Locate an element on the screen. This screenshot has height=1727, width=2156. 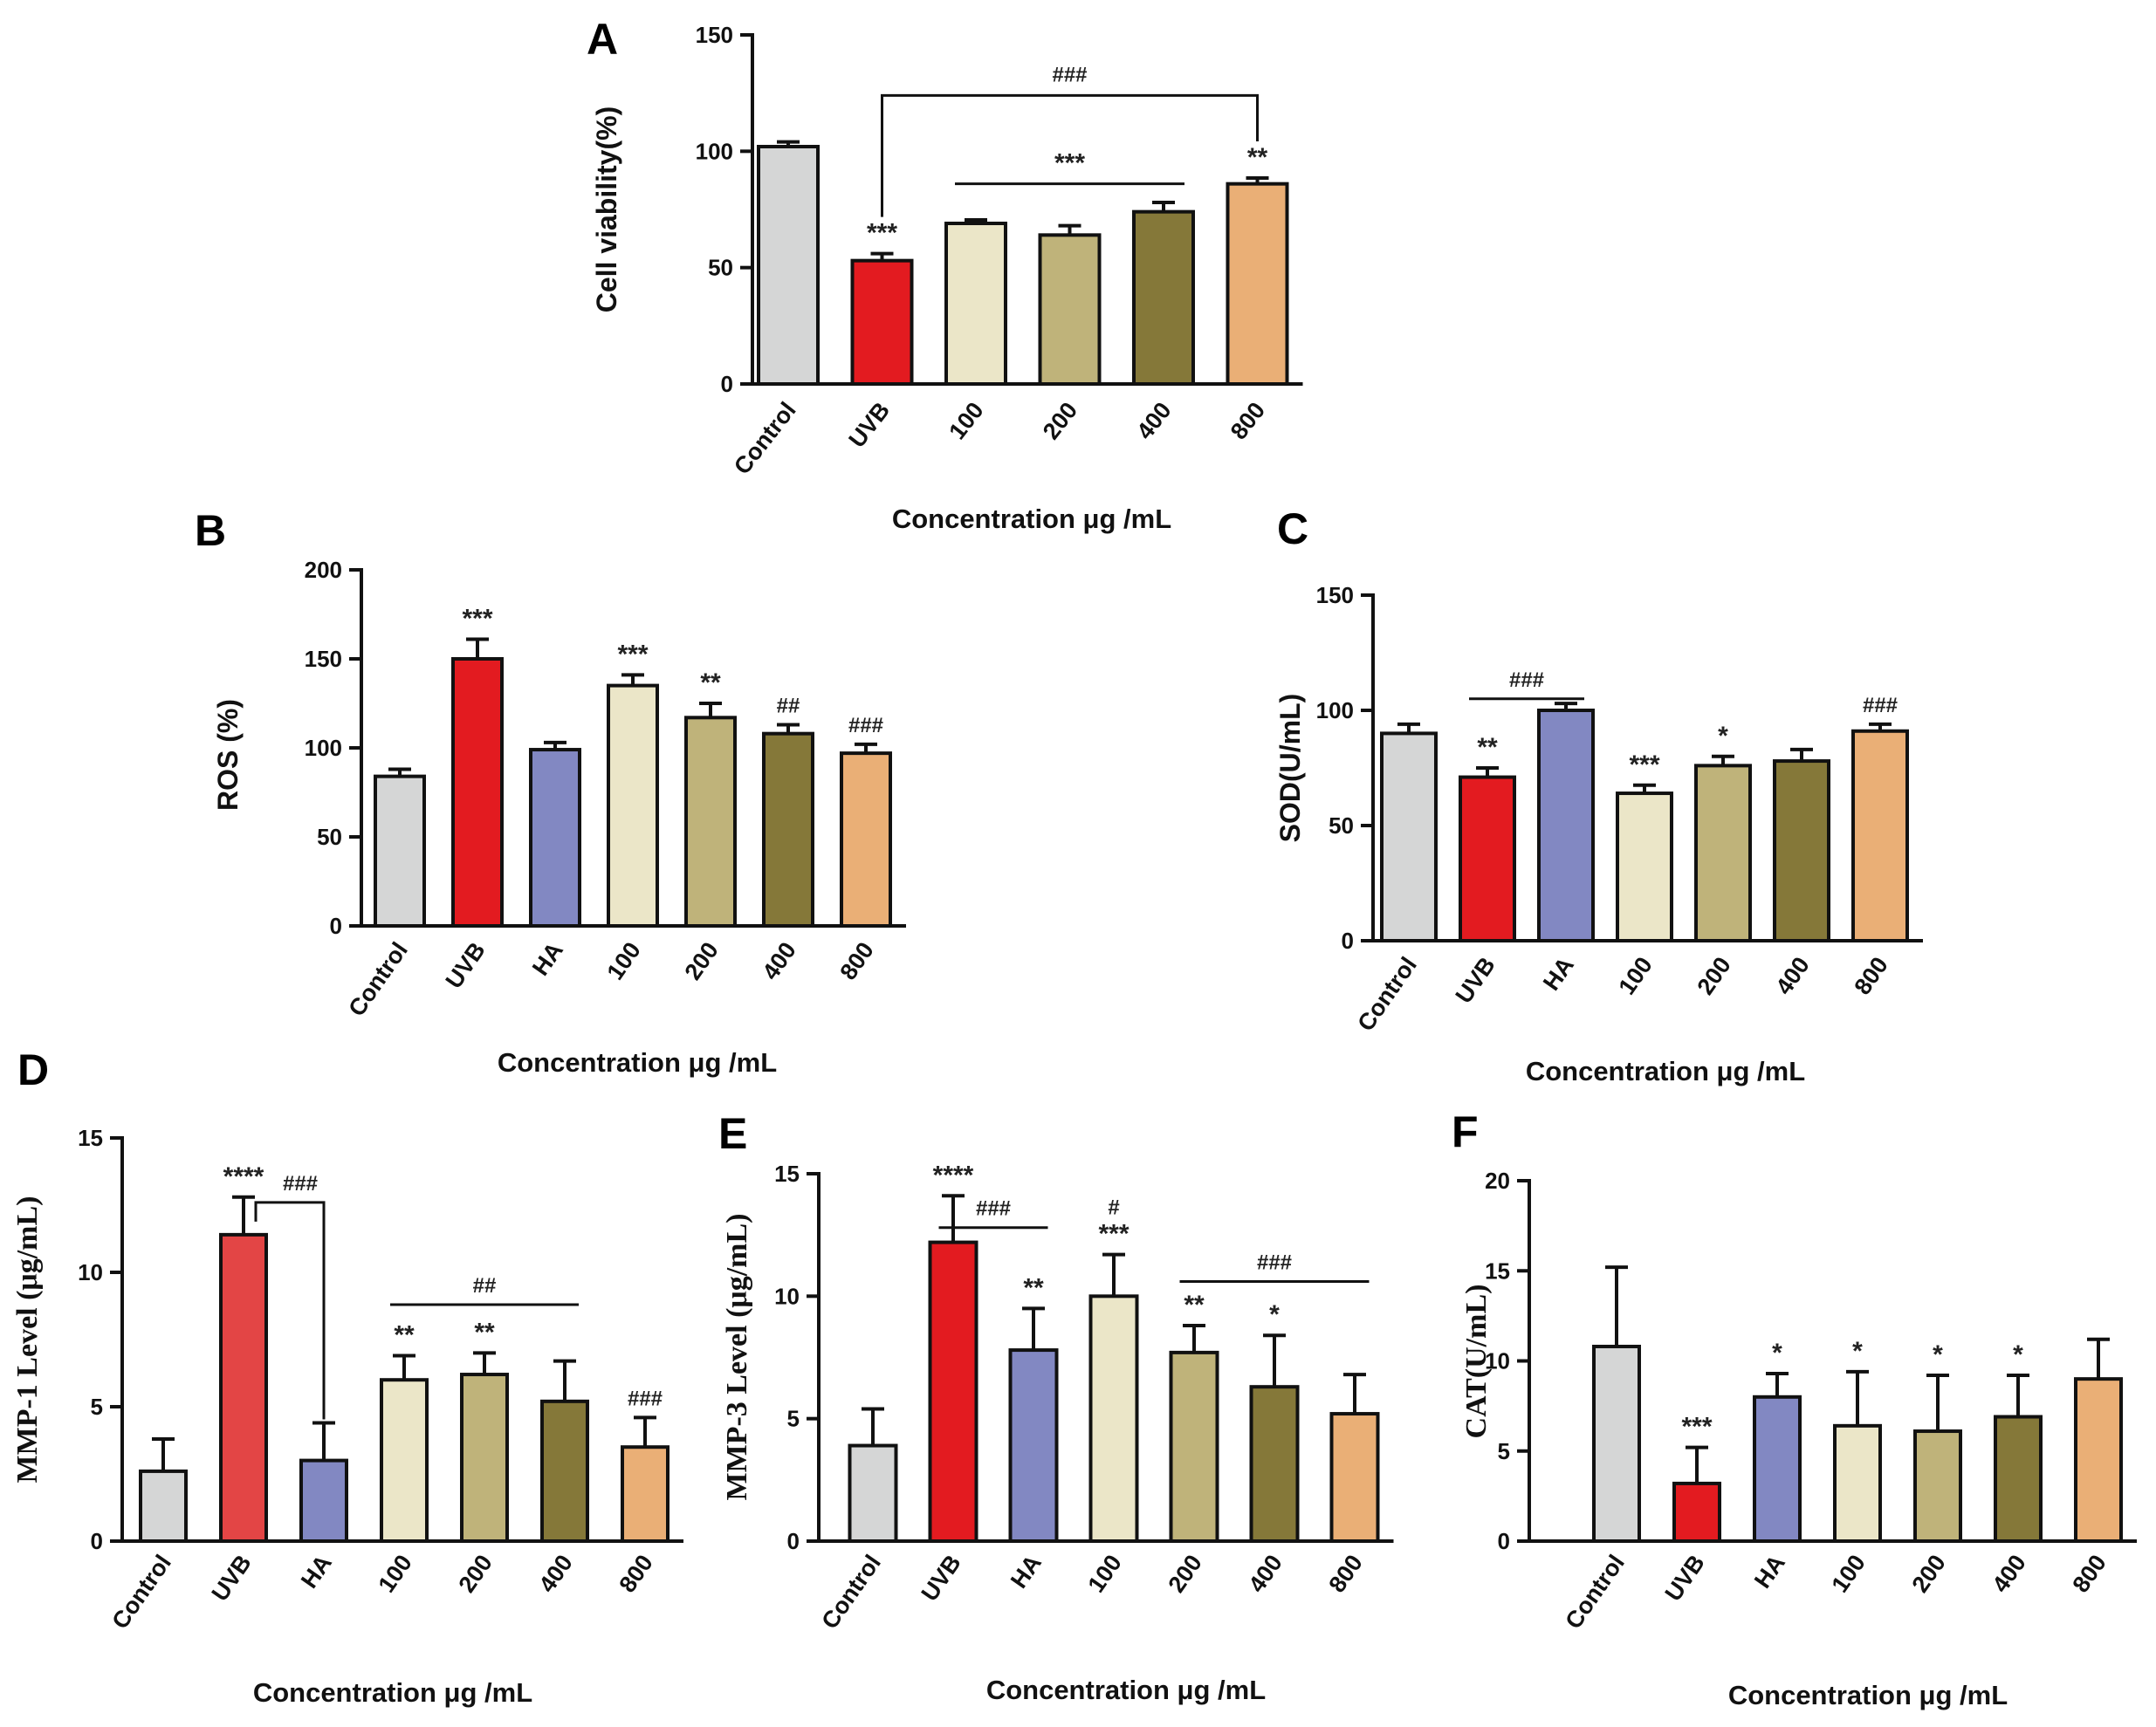
y-axis-title: SOD(U/mL) is located at coordinates (1290, 768).